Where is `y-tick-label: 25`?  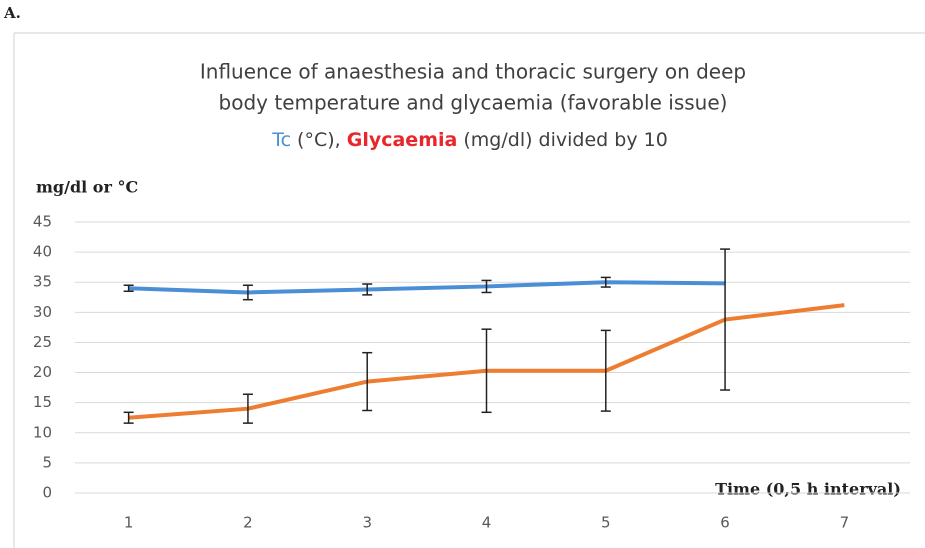
y-tick-label: 25 is located at coordinates (42, 342).